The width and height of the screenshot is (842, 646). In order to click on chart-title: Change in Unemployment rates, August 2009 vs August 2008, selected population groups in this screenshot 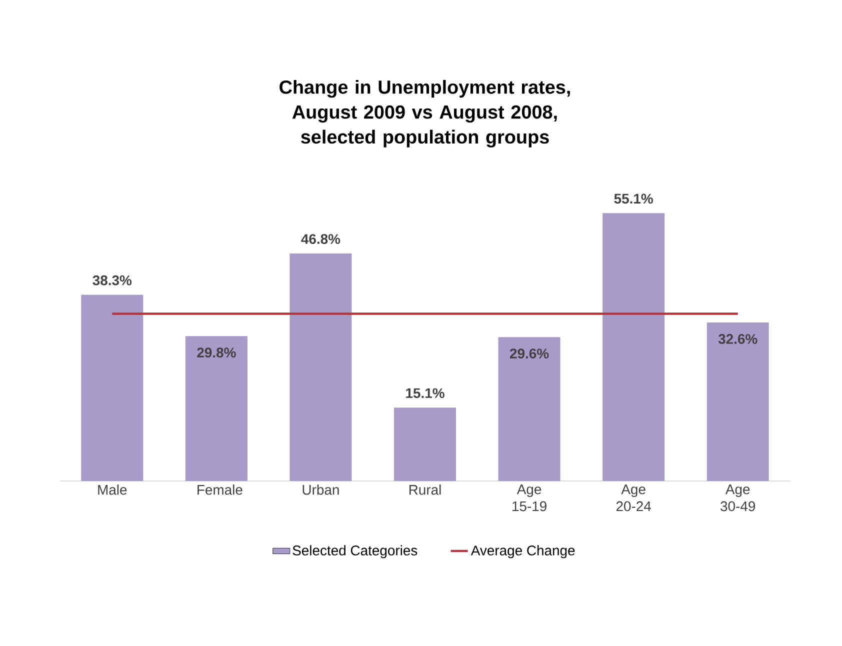, I will do `click(425, 114)`.